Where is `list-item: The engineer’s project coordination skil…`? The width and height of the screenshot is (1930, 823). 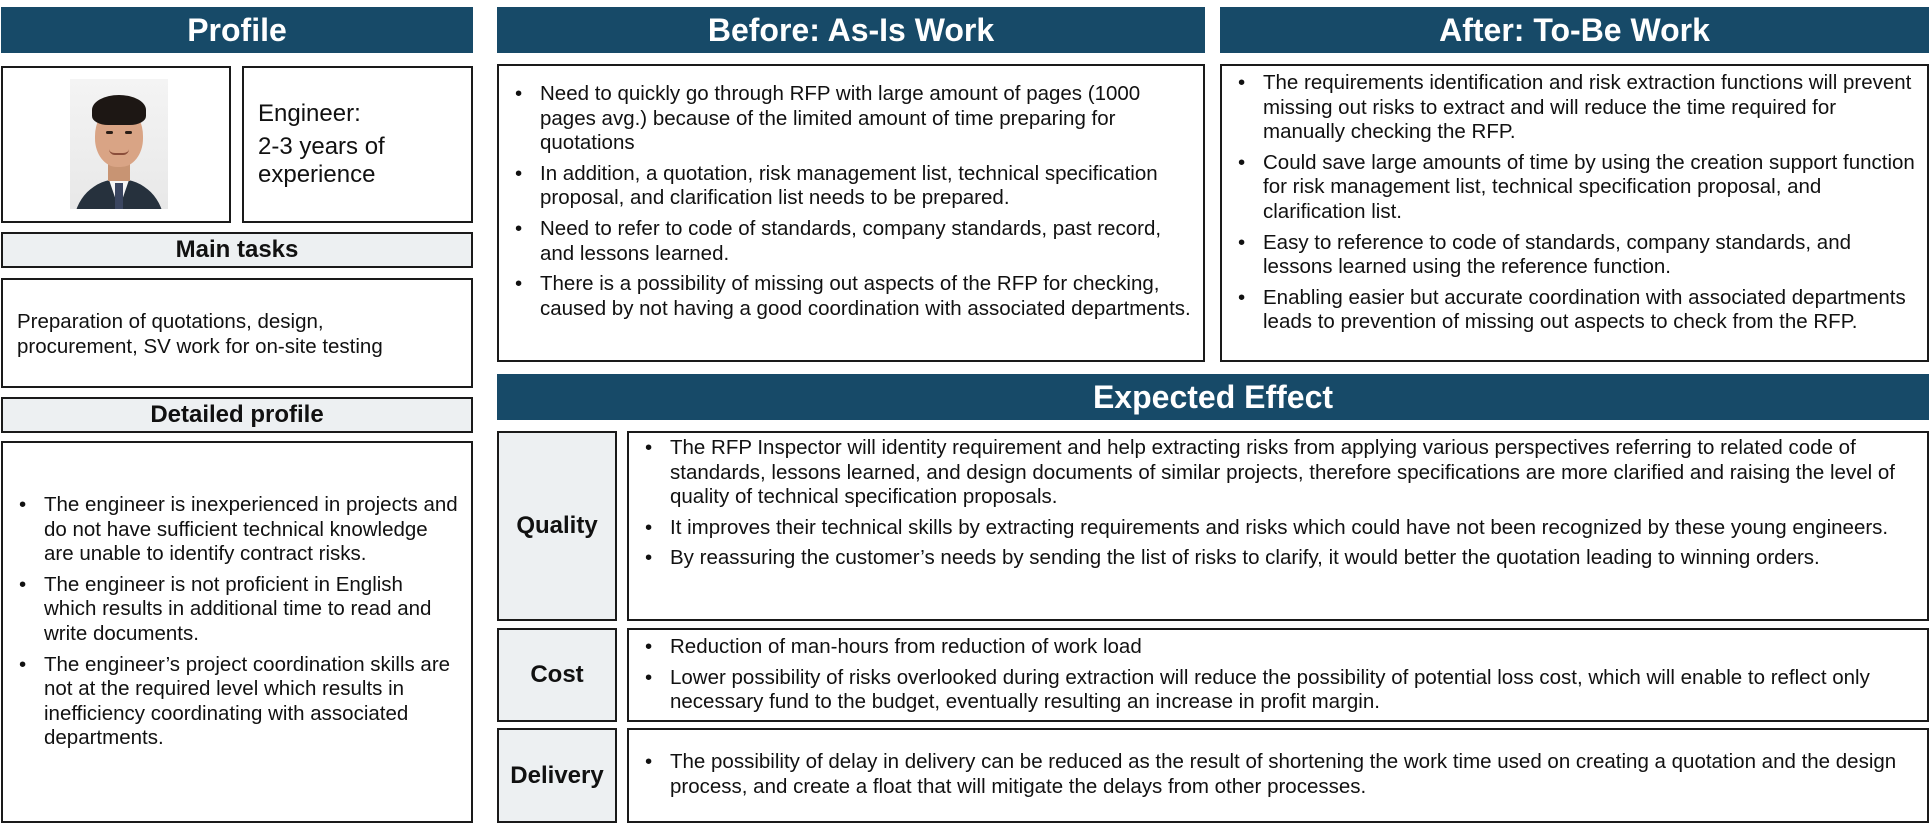
list-item: The engineer’s project coordination skil… is located at coordinates (237, 702).